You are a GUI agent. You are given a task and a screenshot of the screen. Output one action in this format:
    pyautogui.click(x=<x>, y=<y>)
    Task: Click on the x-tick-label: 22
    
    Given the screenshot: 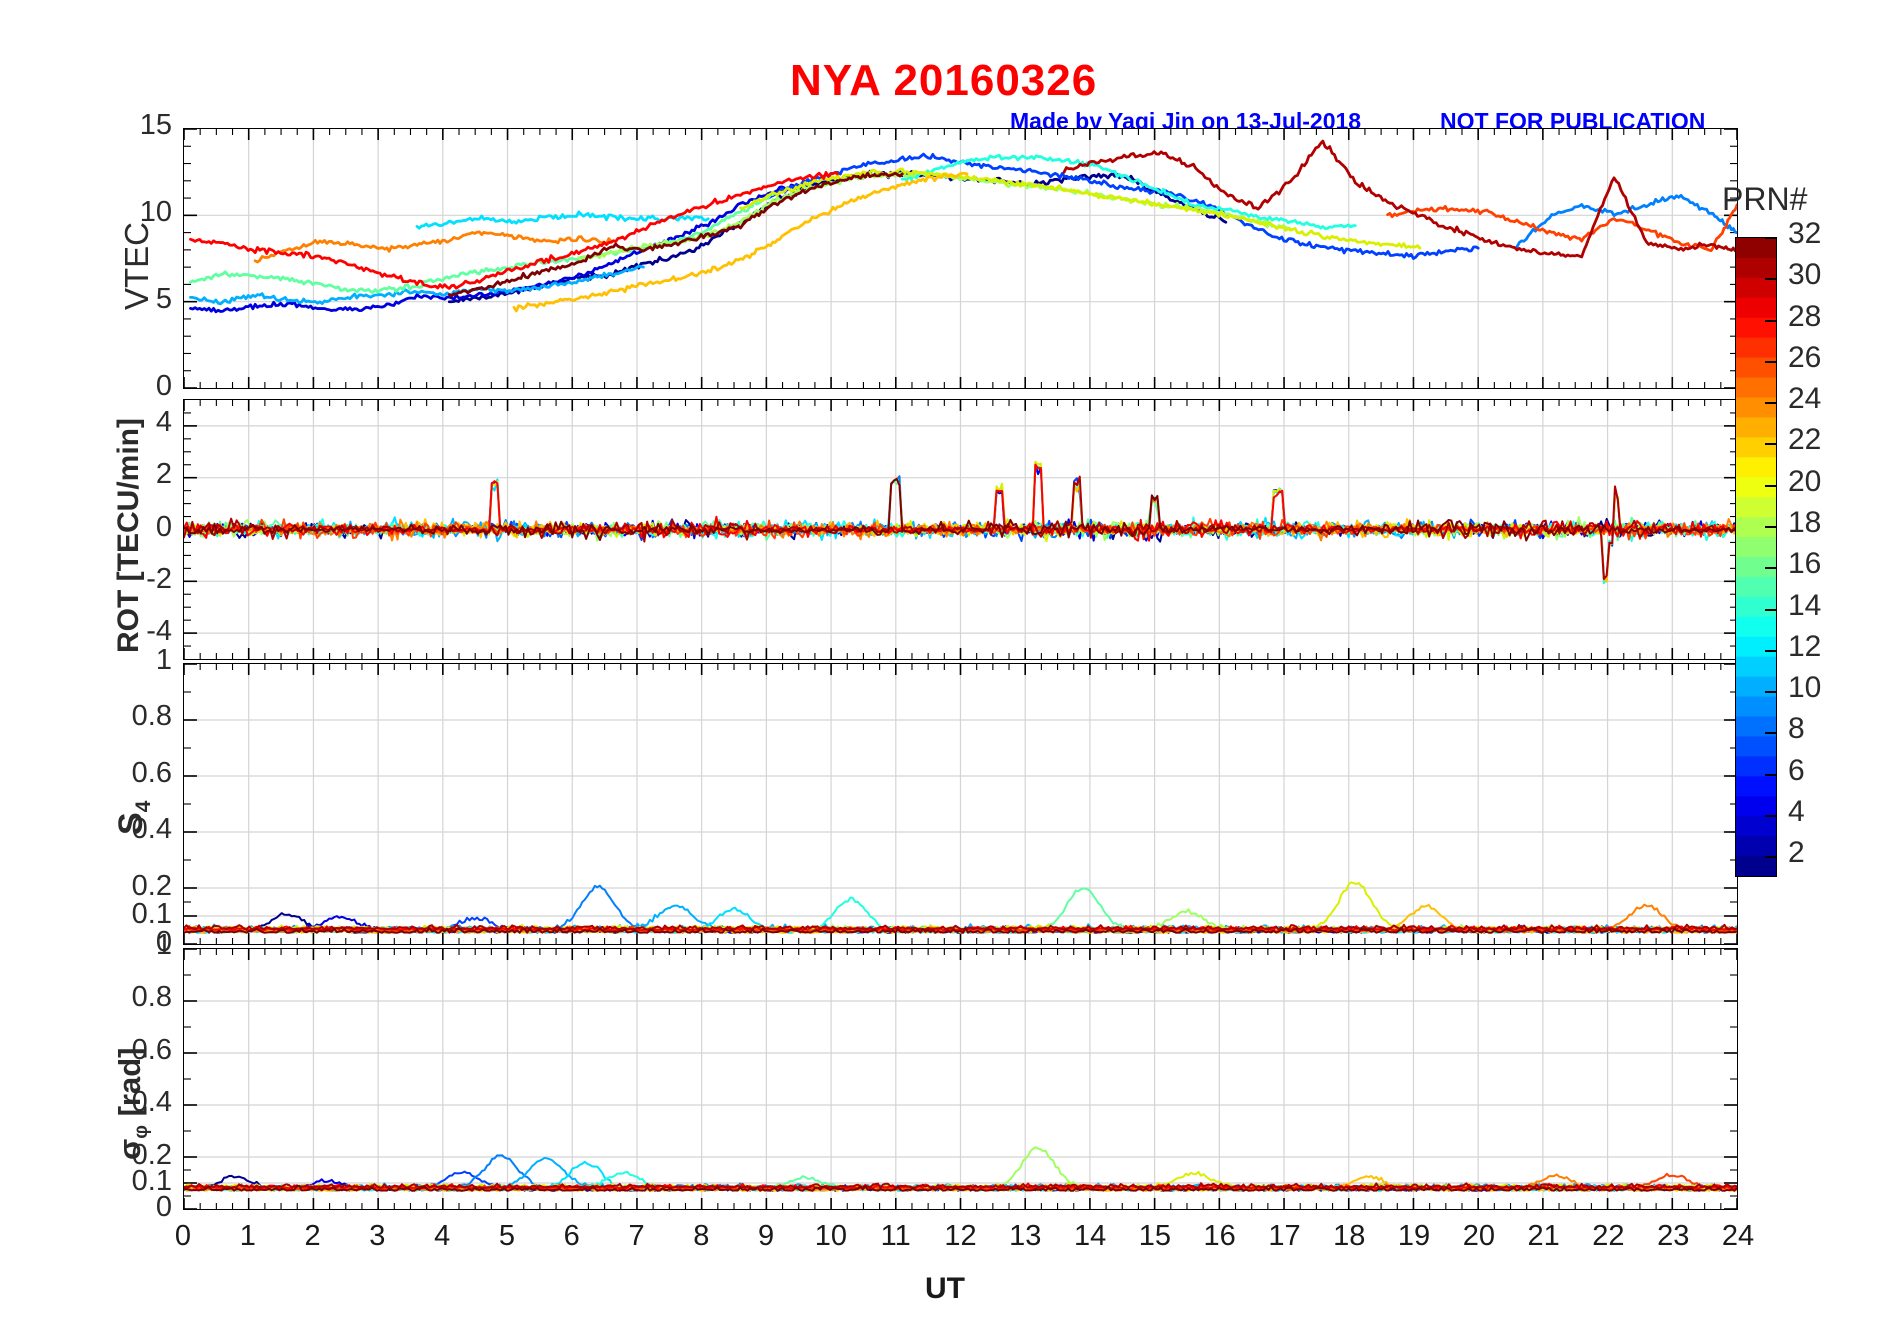 What is the action you would take?
    pyautogui.click(x=1608, y=1236)
    